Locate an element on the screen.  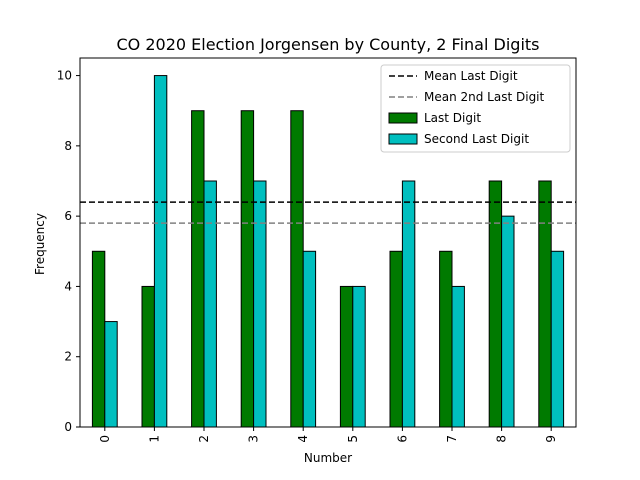
y-tick-label: 8 is located at coordinates (68, 146).